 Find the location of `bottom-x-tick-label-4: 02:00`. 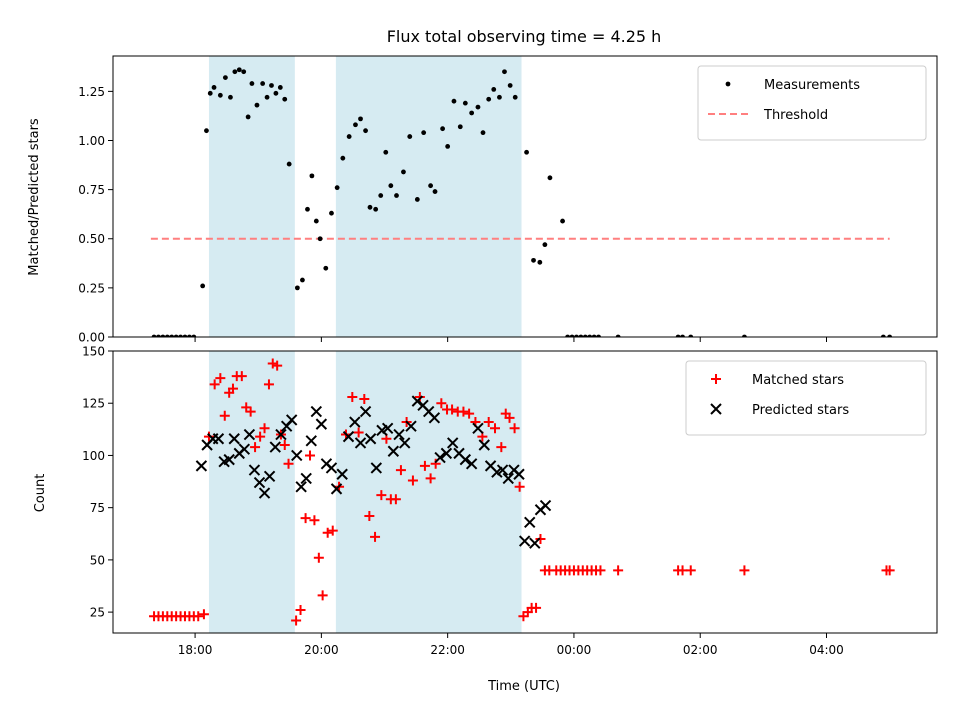

bottom-x-tick-label-4: 02:00 is located at coordinates (700, 650).